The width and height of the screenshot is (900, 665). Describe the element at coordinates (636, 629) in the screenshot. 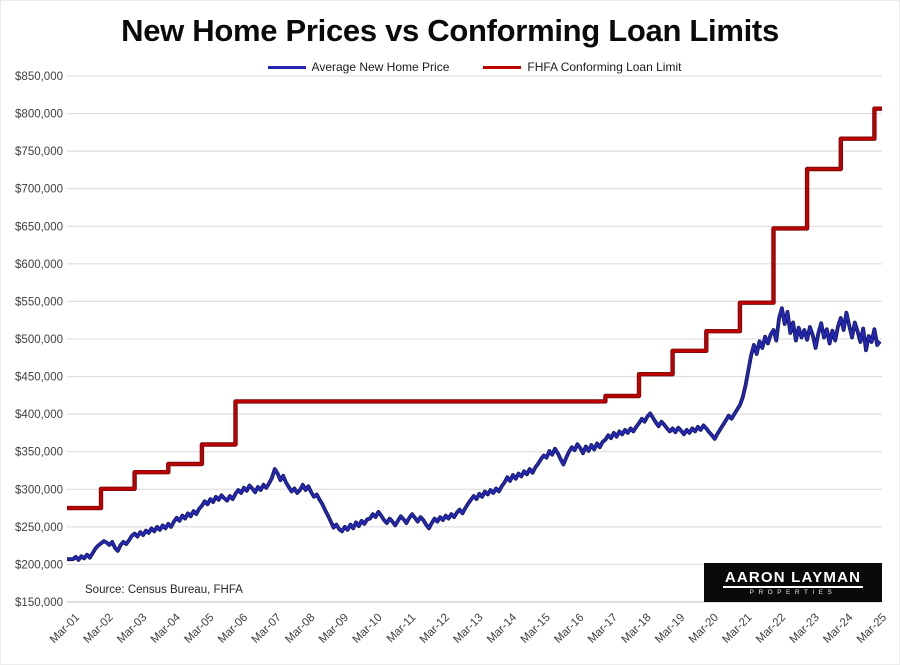

I see `x-axis-tick-label: Mar-18` at that location.